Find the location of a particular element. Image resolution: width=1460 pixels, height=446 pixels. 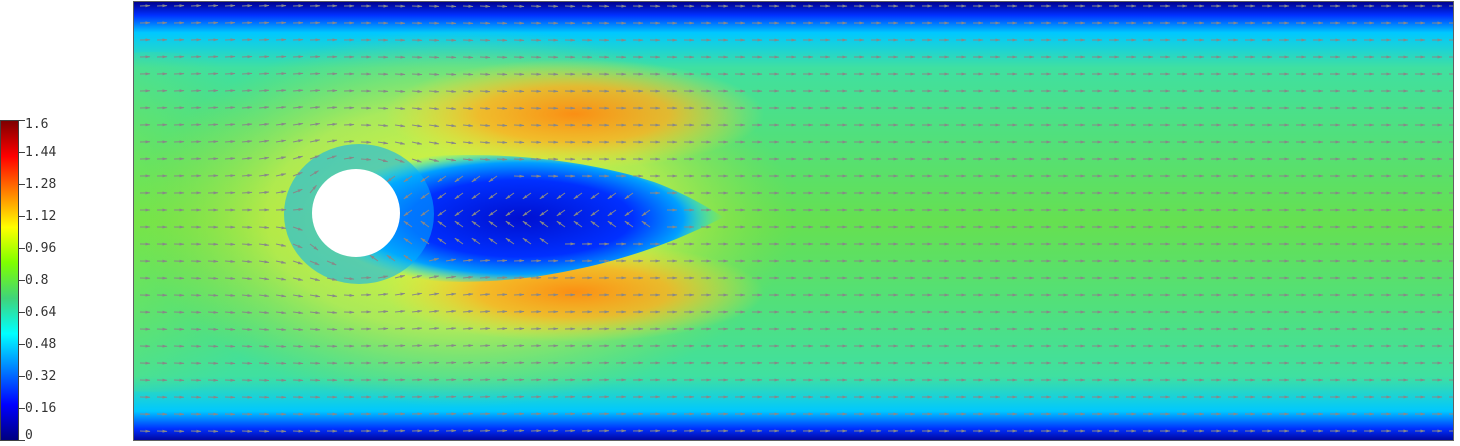

colorbar-tick-label: 0.64 is located at coordinates (41, 312).